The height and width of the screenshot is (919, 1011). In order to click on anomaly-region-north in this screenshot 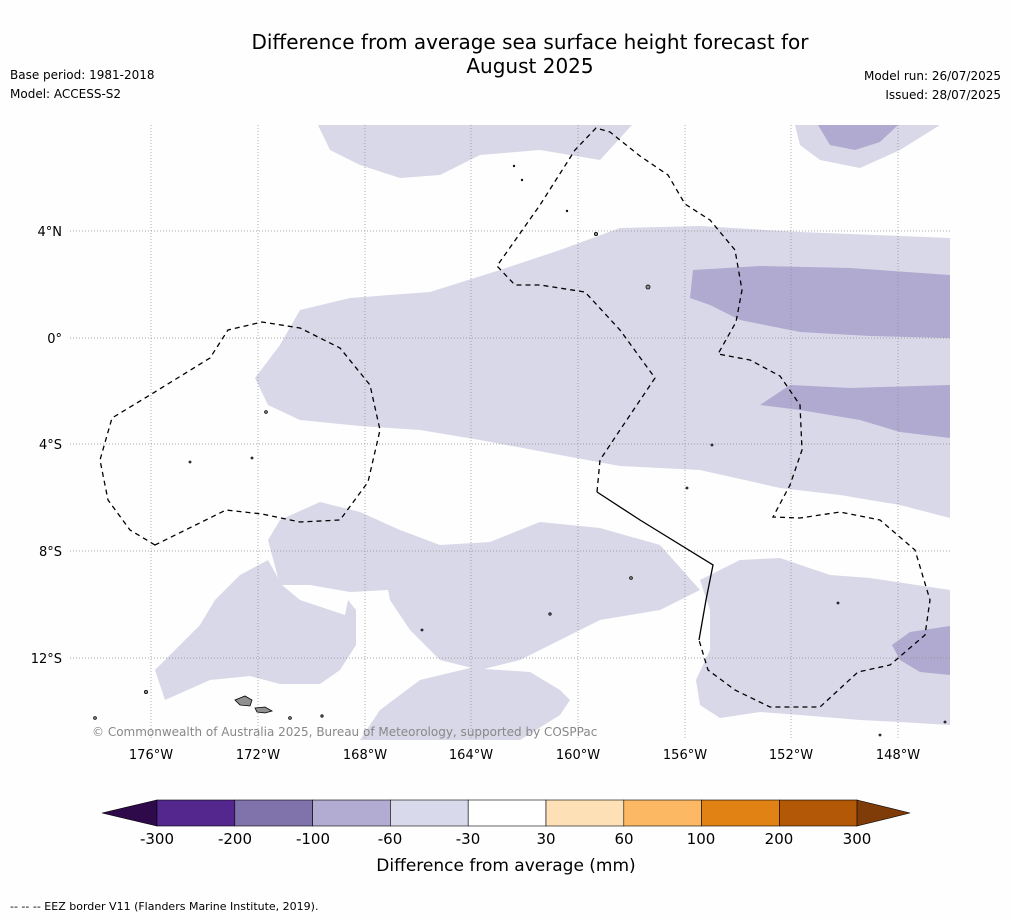, I will do `click(475, 151)`.